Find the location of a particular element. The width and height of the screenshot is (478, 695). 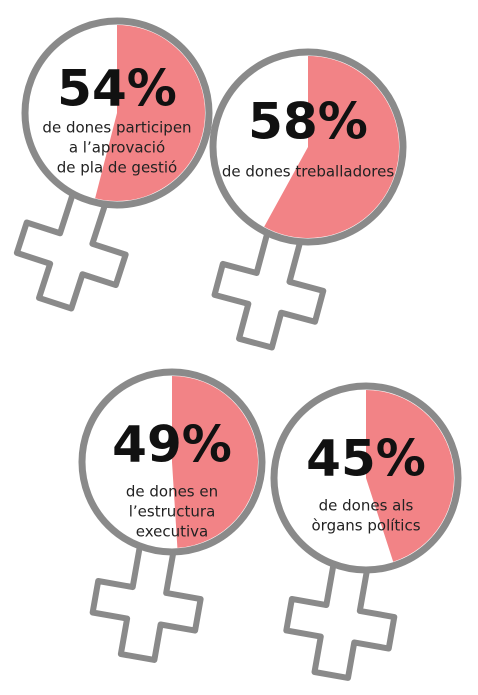

caption-line: a l’aprovació is located at coordinates (117, 148).